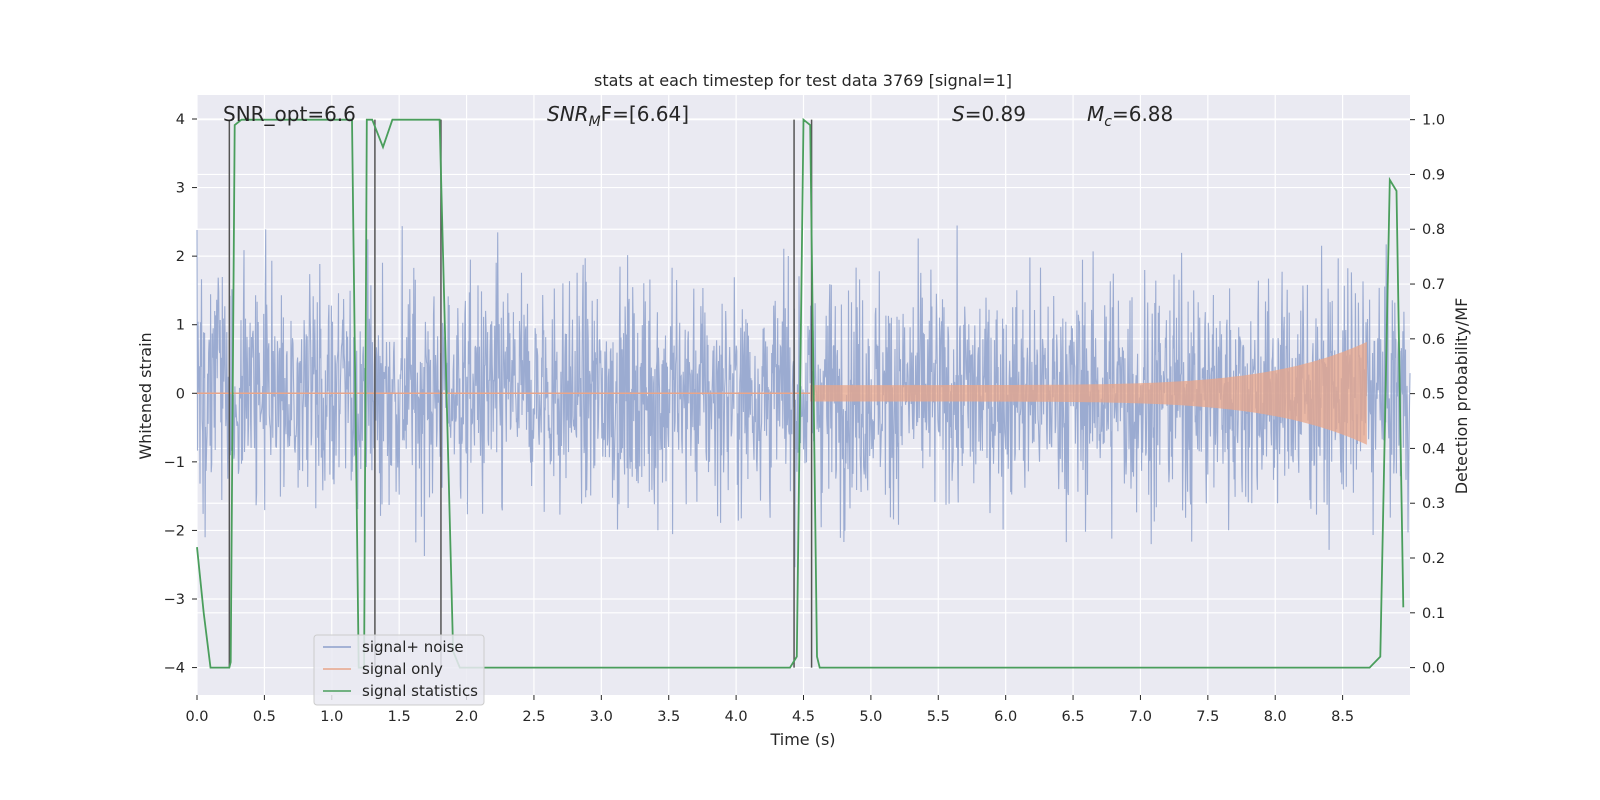 The height and width of the screenshot is (800, 1600). Describe the element at coordinates (1095, 114) in the screenshot. I see `mc-label: M` at that location.